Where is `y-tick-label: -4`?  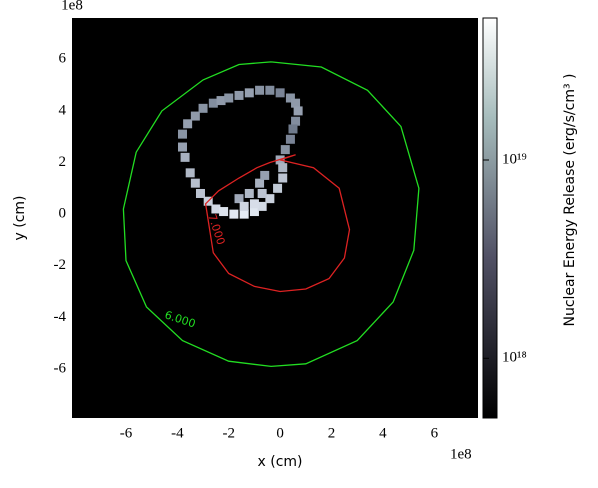
y-tick-label: -4 is located at coordinates (60, 317).